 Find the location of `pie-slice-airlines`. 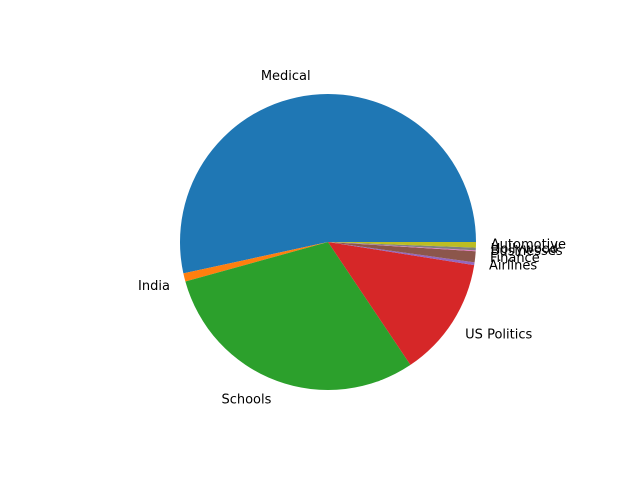

pie-slice-airlines is located at coordinates (401, 254).